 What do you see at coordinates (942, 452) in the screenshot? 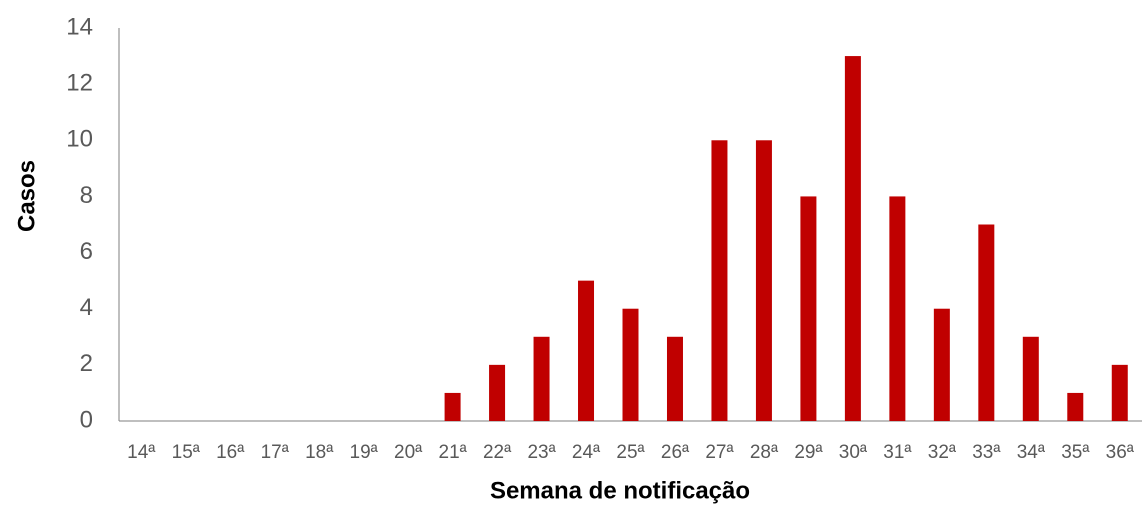
I see `x-tick-label: 32ª` at bounding box center [942, 452].